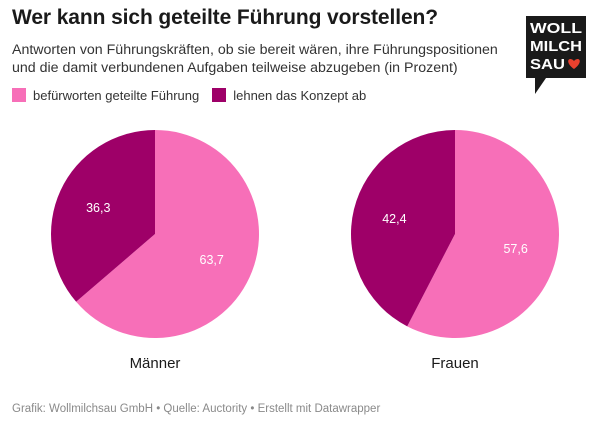 This screenshot has width=600, height=430. What do you see at coordinates (300, 95) in the screenshot?
I see `legend-label-reject: lehnen das Konzept ab` at bounding box center [300, 95].